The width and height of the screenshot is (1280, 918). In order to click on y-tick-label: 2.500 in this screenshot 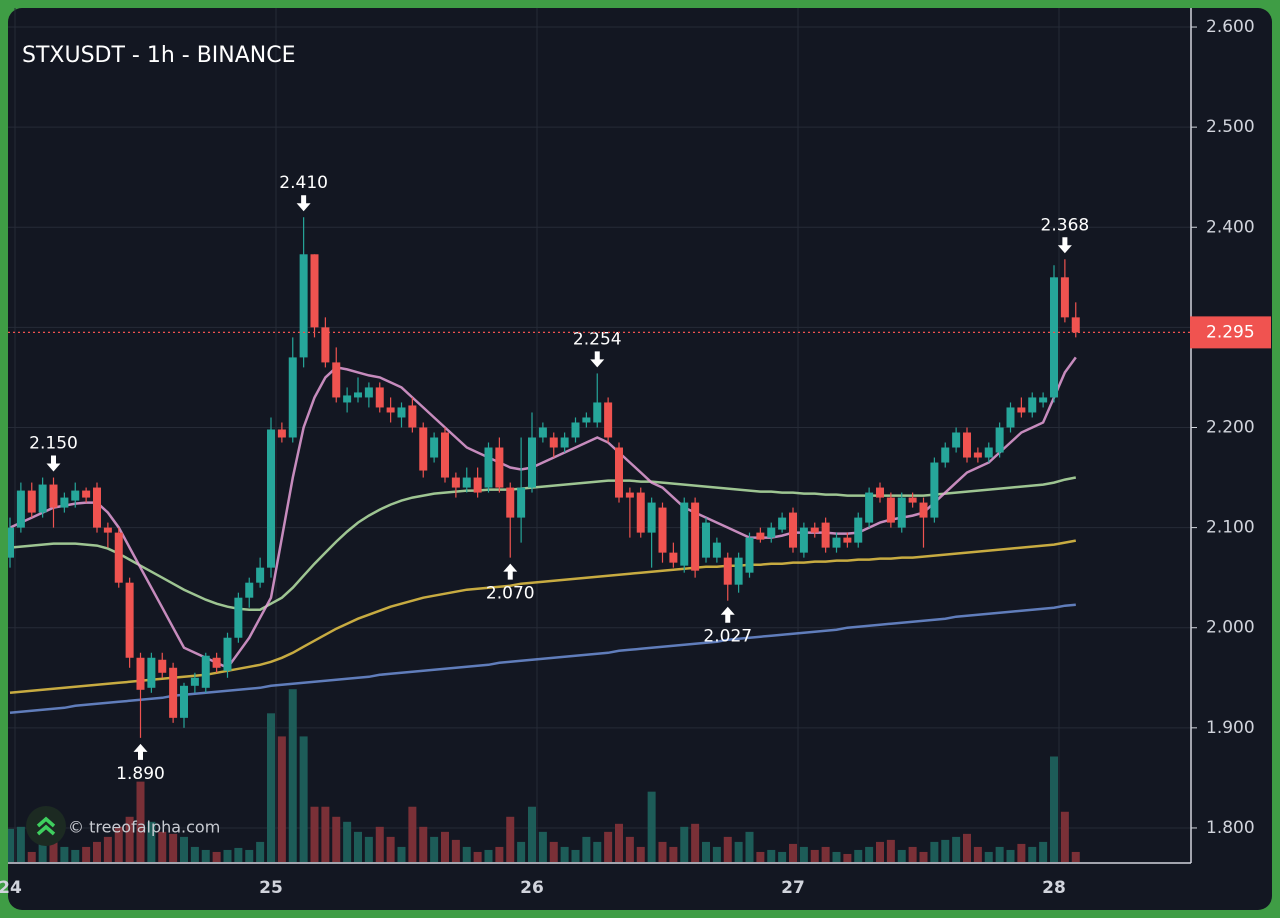, I will do `click(1230, 127)`.